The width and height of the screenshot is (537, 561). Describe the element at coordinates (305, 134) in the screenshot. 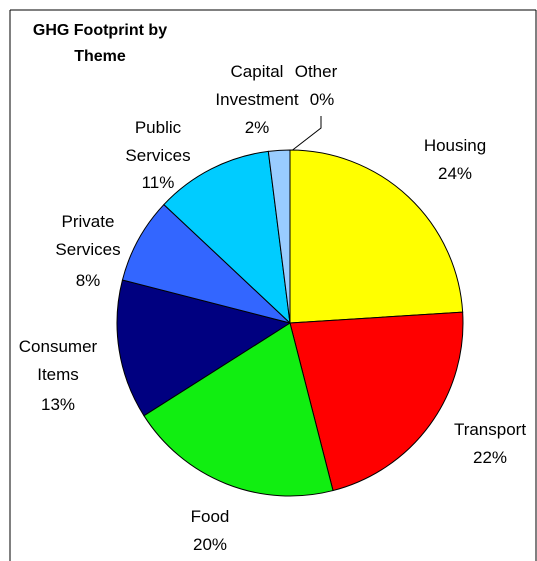

I see `leader-line` at that location.